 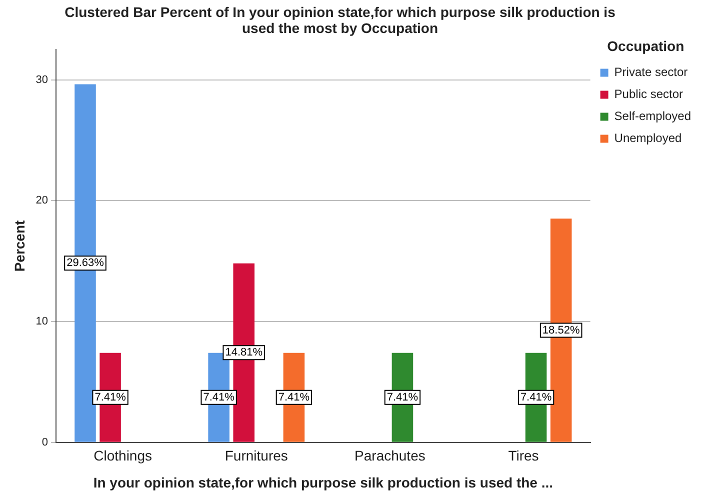 What do you see at coordinates (648, 138) in the screenshot?
I see `legend-label: Unemployed` at bounding box center [648, 138].